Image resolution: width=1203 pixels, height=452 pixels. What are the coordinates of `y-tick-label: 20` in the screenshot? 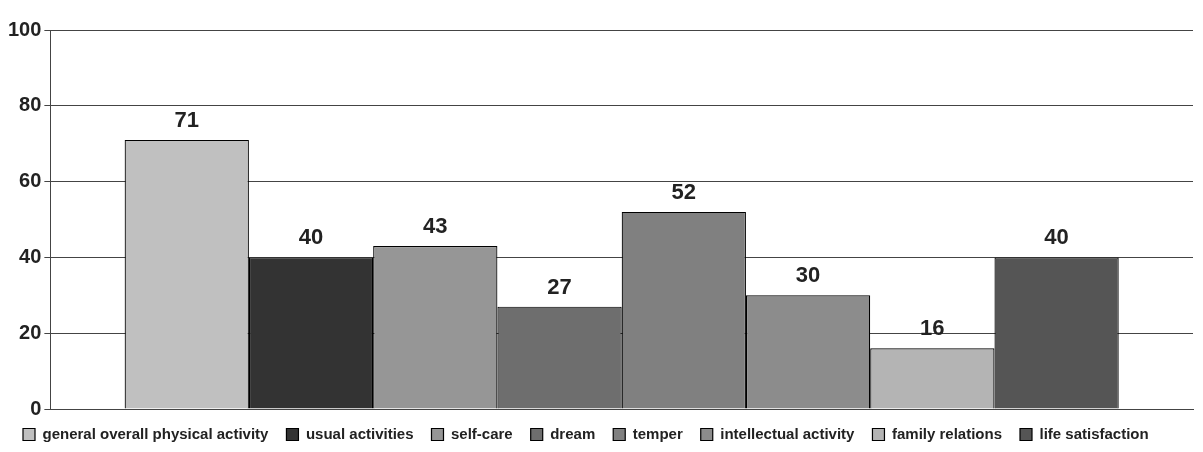 It's located at (30, 331).